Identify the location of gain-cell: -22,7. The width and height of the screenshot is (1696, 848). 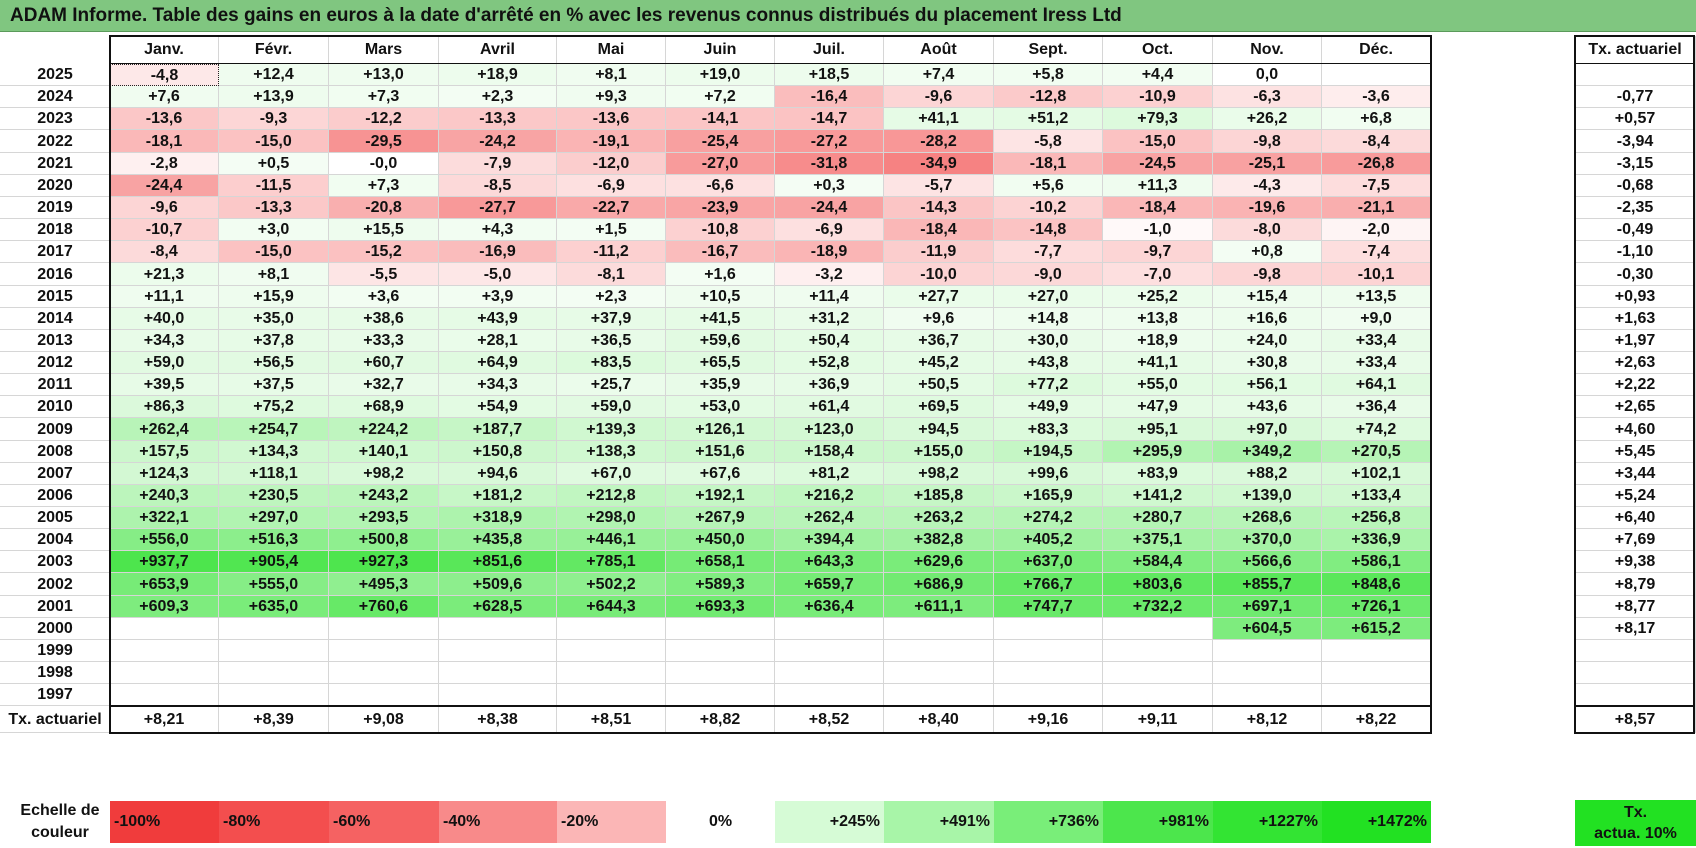
(611, 208).